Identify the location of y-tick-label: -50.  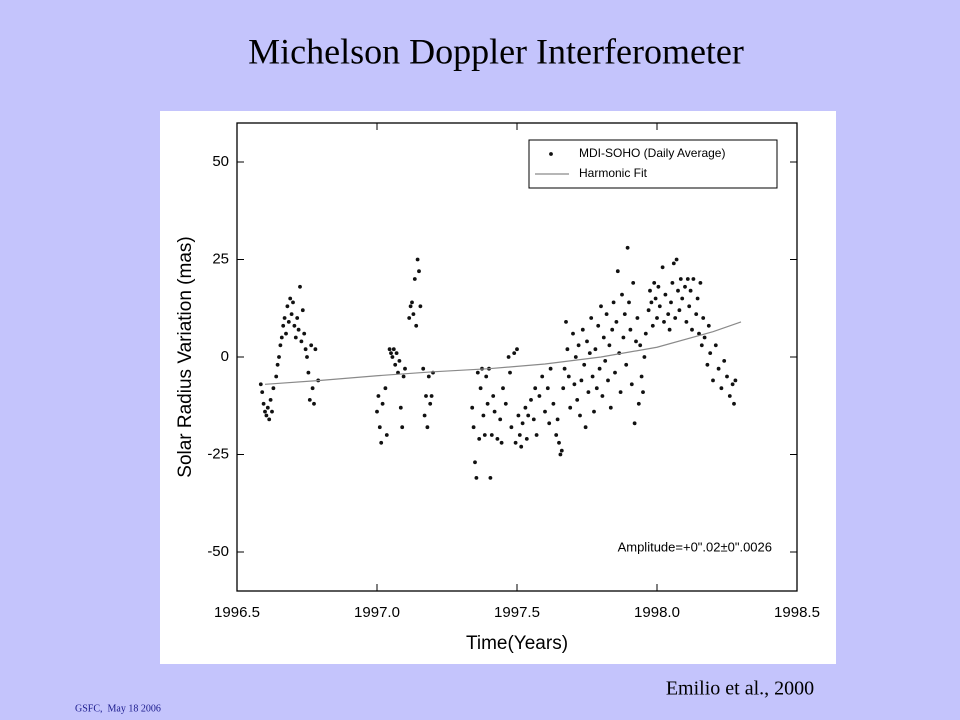
(218, 551).